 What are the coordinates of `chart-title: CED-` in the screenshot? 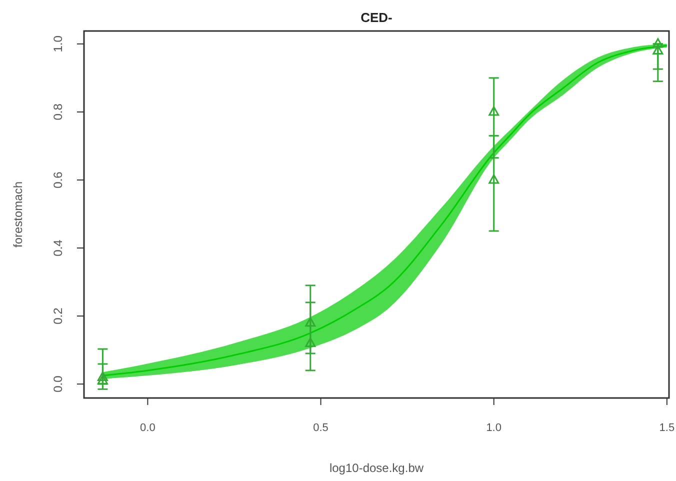 It's located at (376, 17).